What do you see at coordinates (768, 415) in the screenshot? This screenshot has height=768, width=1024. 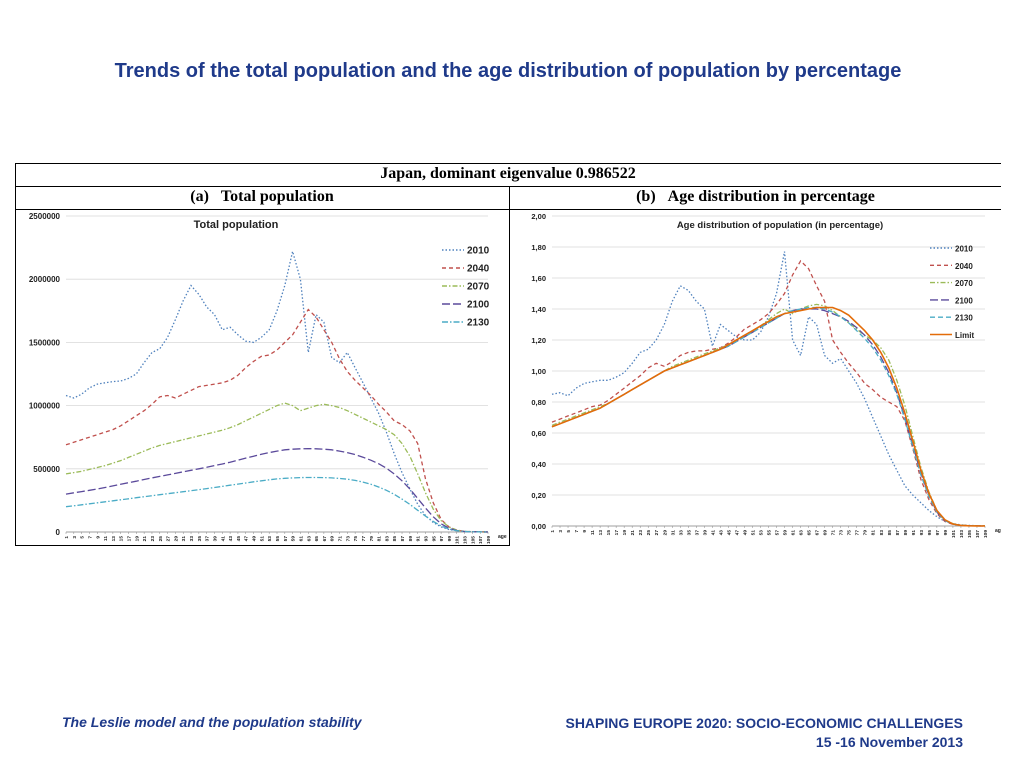 I see `series-line-2070` at bounding box center [768, 415].